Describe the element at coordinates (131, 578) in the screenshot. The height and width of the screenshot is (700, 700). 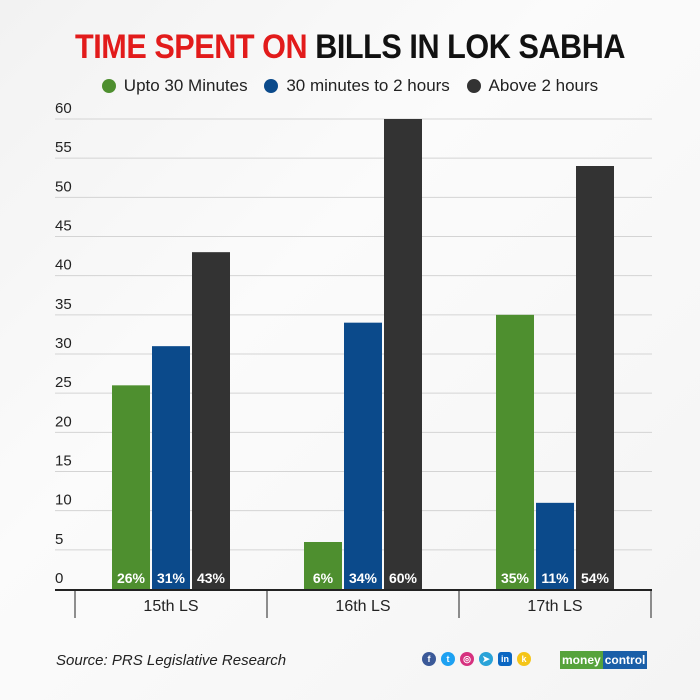
I see `data-label: 26%` at that location.